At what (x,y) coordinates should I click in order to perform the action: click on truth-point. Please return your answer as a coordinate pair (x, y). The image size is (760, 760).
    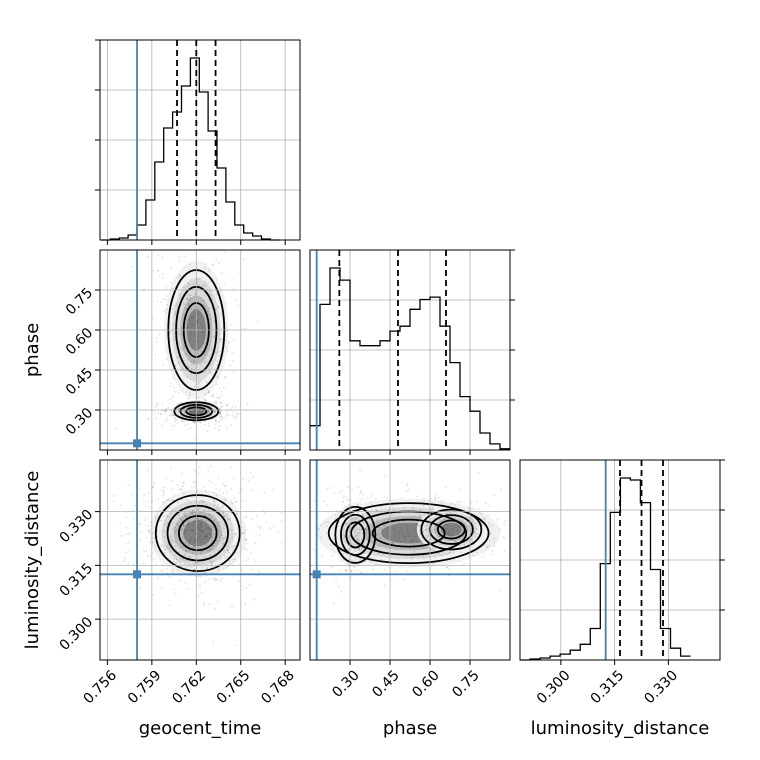
    Looking at the image, I should click on (137, 443).